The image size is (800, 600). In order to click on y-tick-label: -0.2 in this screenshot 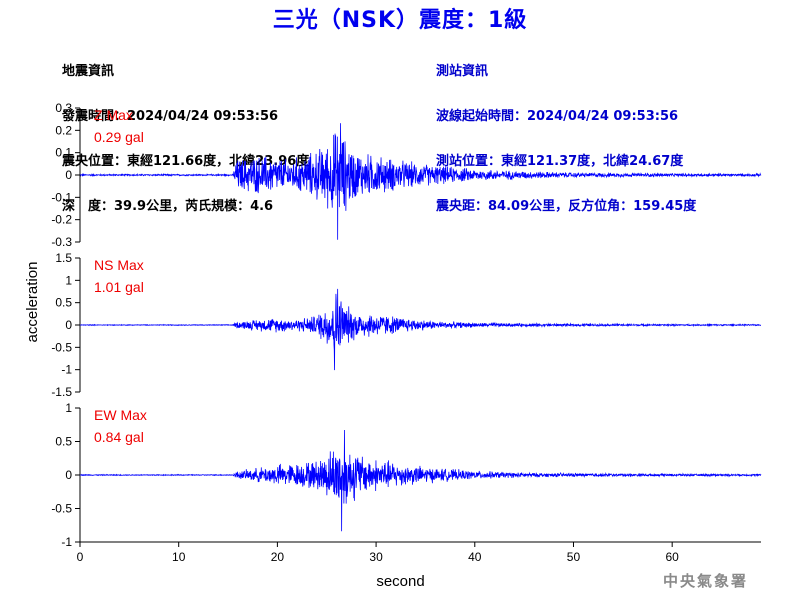, I will do `click(61, 220)`.